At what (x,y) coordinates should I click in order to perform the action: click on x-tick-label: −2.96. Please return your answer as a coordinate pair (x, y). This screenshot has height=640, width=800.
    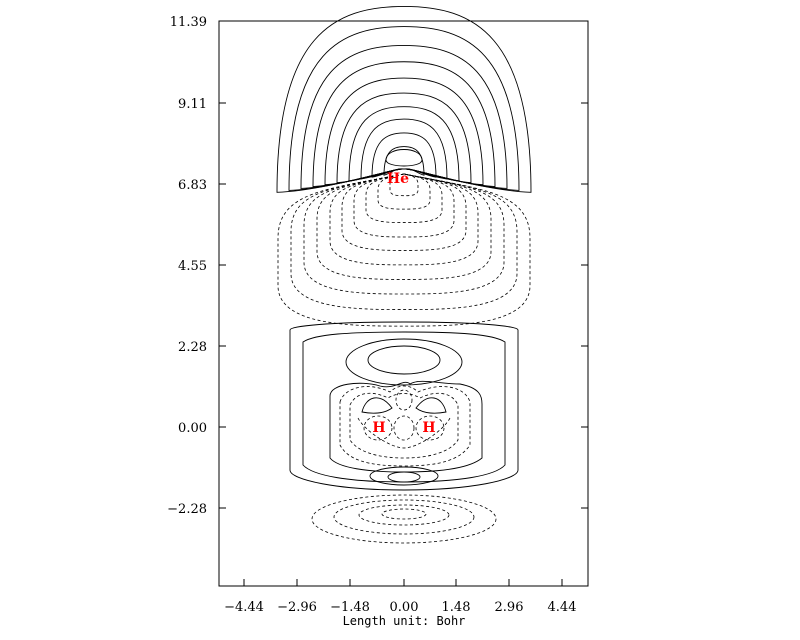
    Looking at the image, I should click on (297, 607).